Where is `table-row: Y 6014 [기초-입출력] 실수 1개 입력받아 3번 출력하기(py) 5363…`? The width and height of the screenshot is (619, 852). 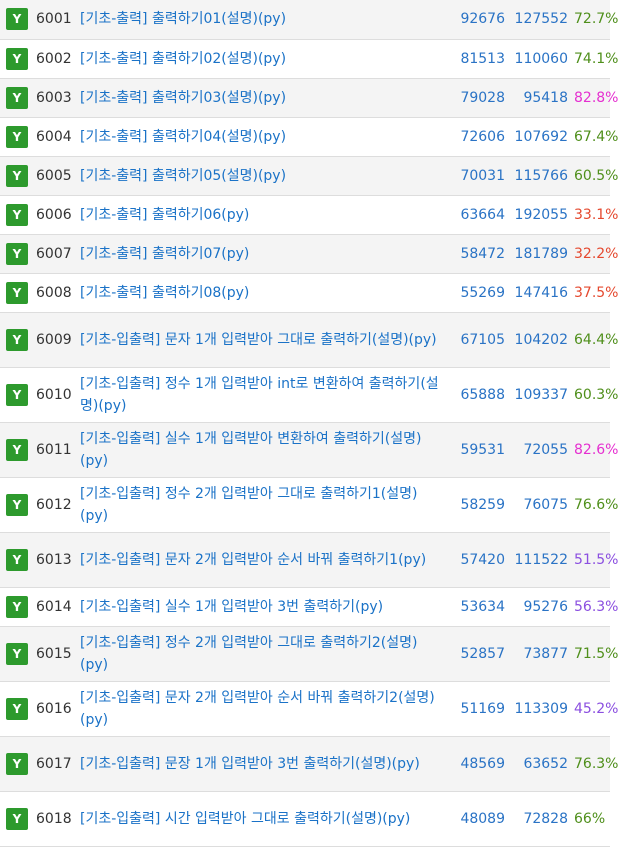
table-row: Y 6014 [기초-입출력] 실수 1개 입력받아 3번 출력하기(py) 5363… is located at coordinates (309, 606).